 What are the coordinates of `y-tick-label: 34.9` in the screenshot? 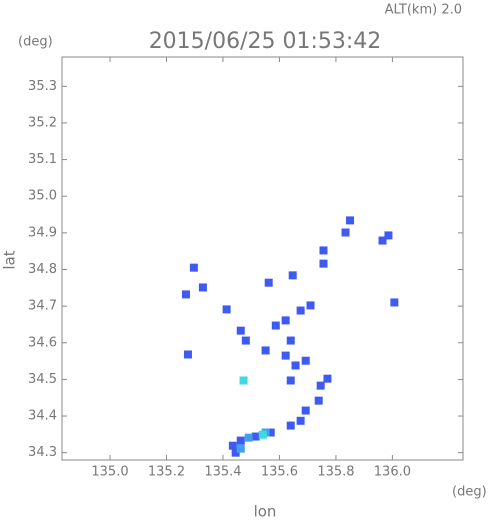 It's located at (42, 232).